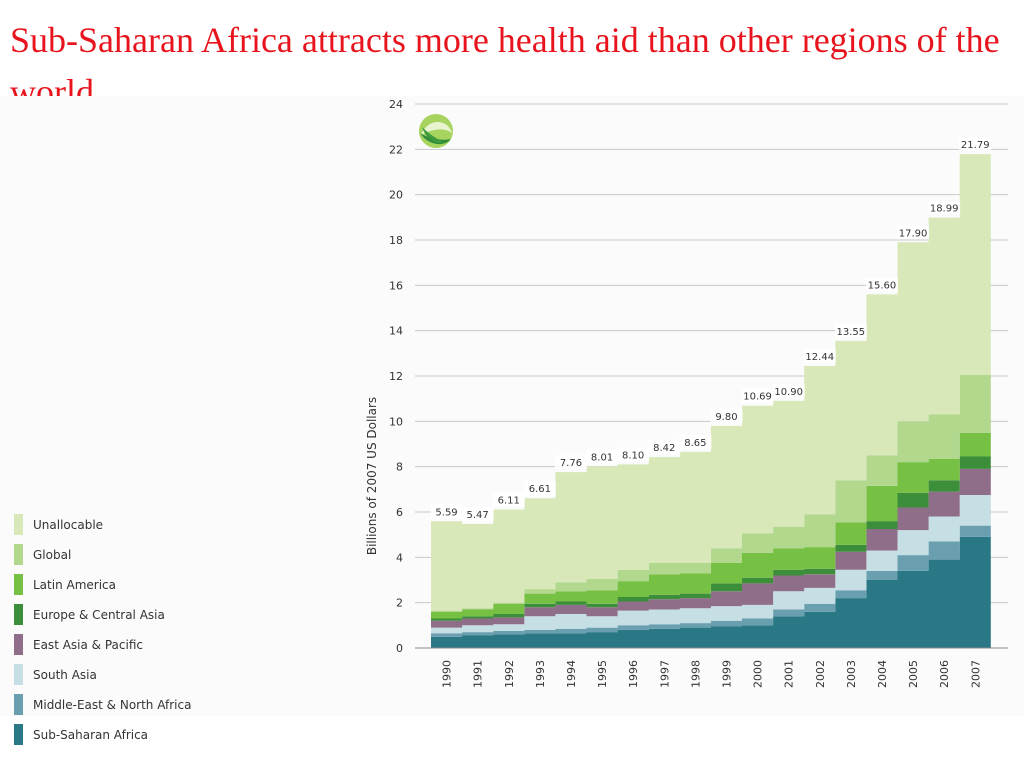 This screenshot has height=768, width=1024. I want to click on total-label: 15.60, so click(881, 284).